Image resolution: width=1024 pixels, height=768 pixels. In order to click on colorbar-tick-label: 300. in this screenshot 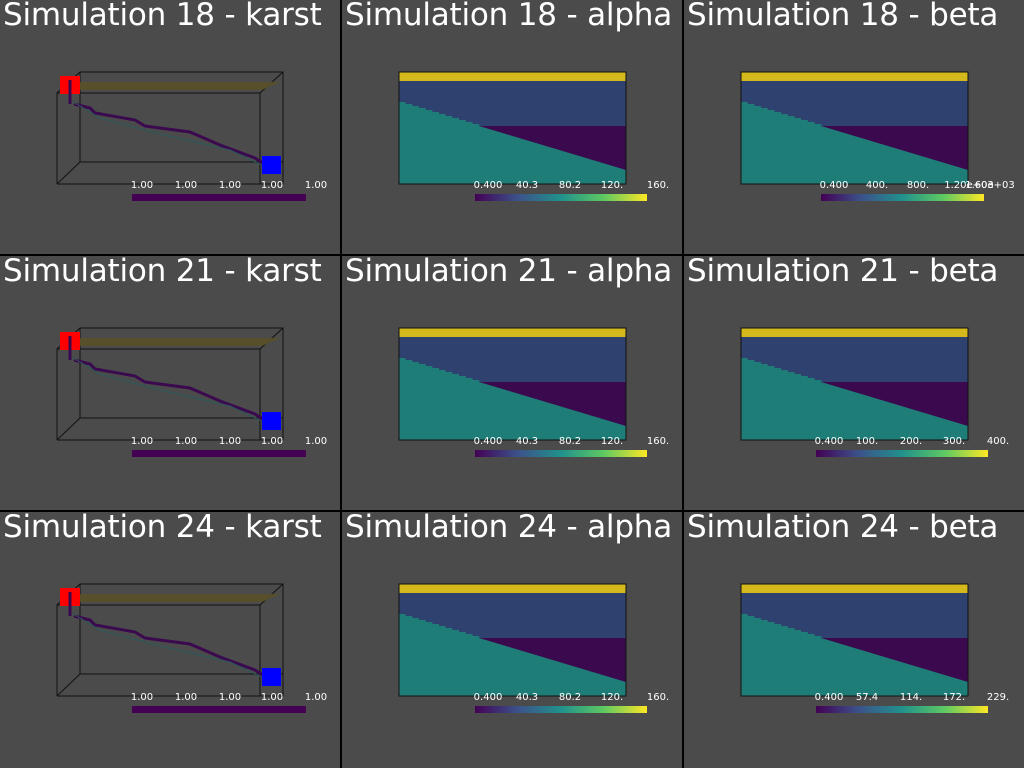, I will do `click(954, 441)`.